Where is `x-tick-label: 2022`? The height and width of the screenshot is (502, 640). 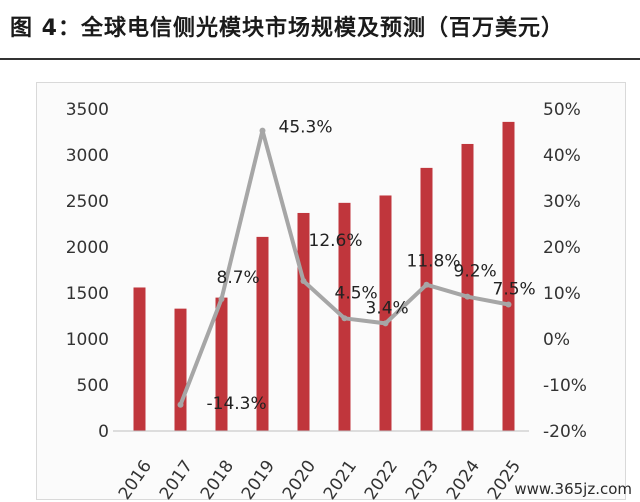 x-tick-label: 2022 is located at coordinates (381, 479).